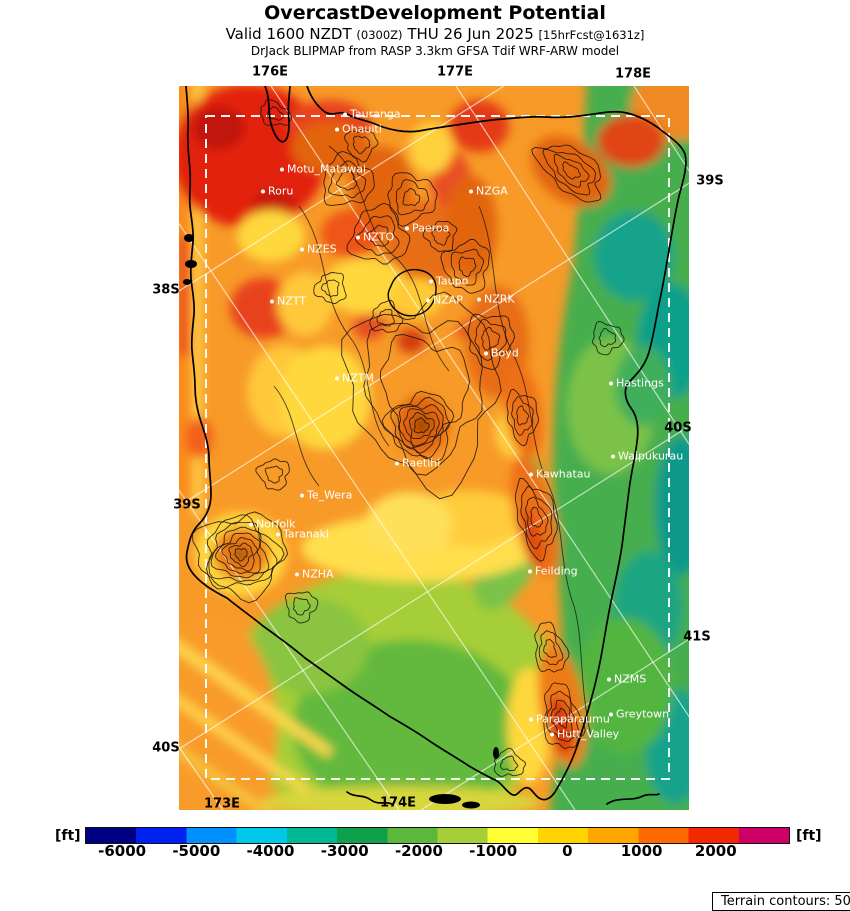  What do you see at coordinates (710, 181) in the screenshot?
I see `graticule-label: 39S` at bounding box center [710, 181].